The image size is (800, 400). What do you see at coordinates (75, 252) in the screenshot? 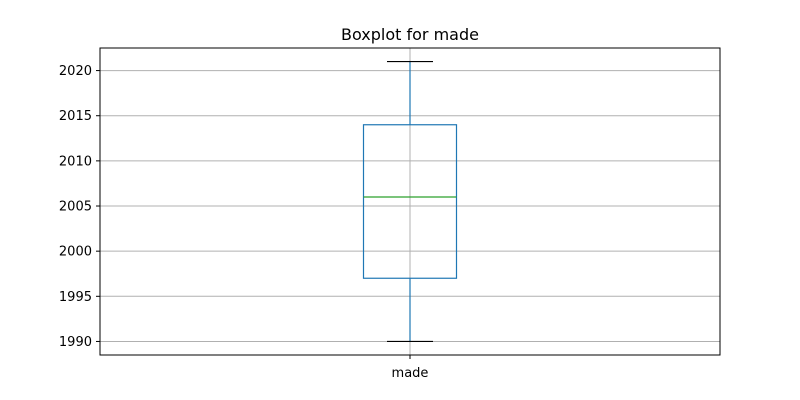
I see `y-tick-label: 2000` at bounding box center [75, 252].